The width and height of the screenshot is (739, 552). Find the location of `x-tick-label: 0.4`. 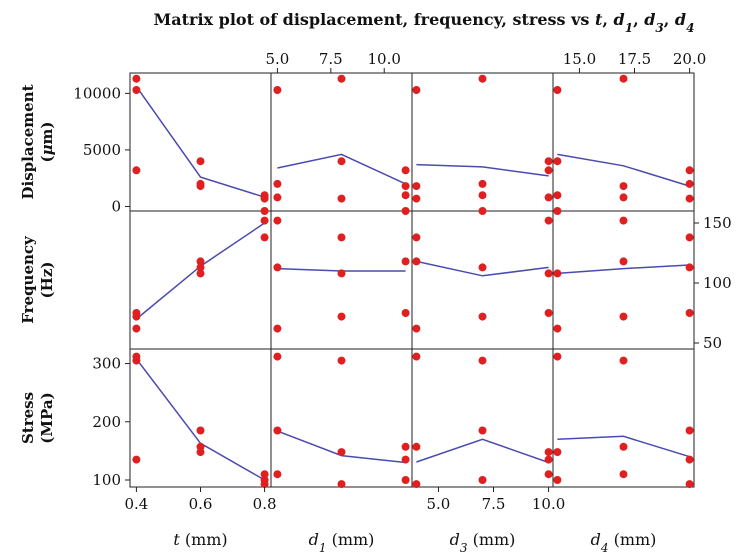

x-tick-label: 0.4 is located at coordinates (136, 504).